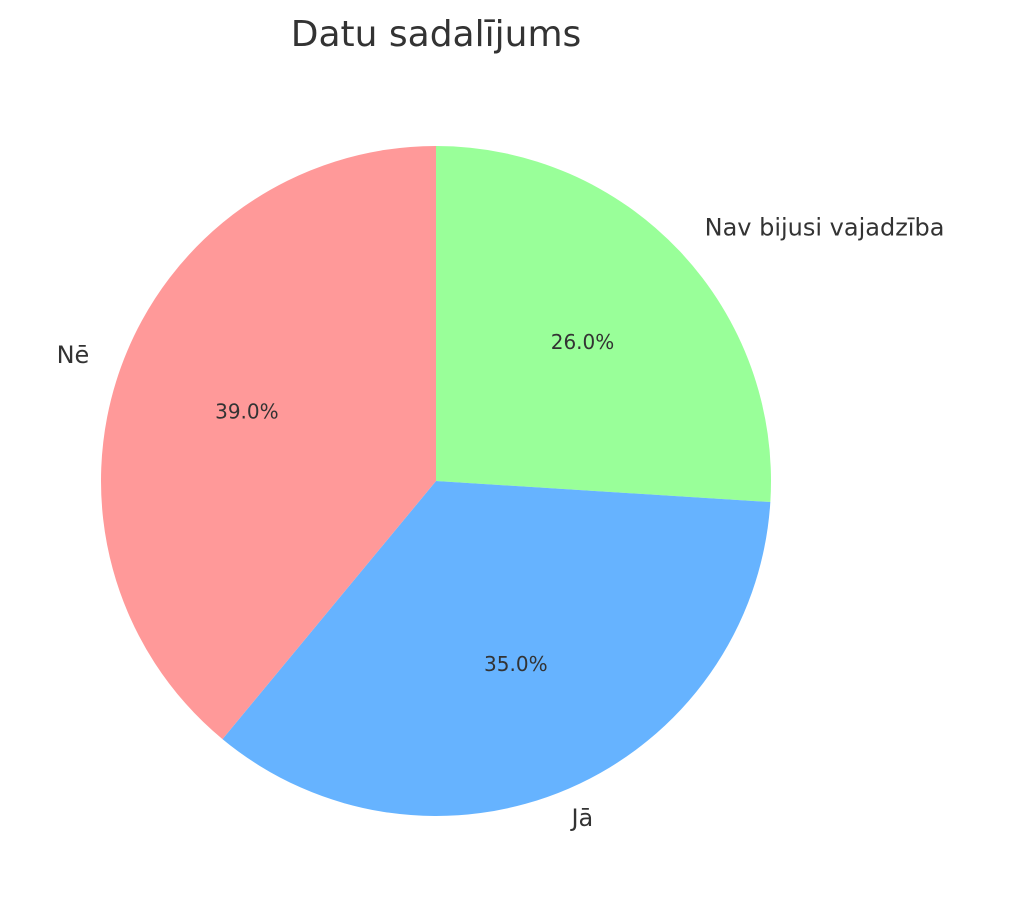 The height and width of the screenshot is (918, 1024). What do you see at coordinates (73, 355) in the screenshot?
I see `slice-label: Nē` at bounding box center [73, 355].